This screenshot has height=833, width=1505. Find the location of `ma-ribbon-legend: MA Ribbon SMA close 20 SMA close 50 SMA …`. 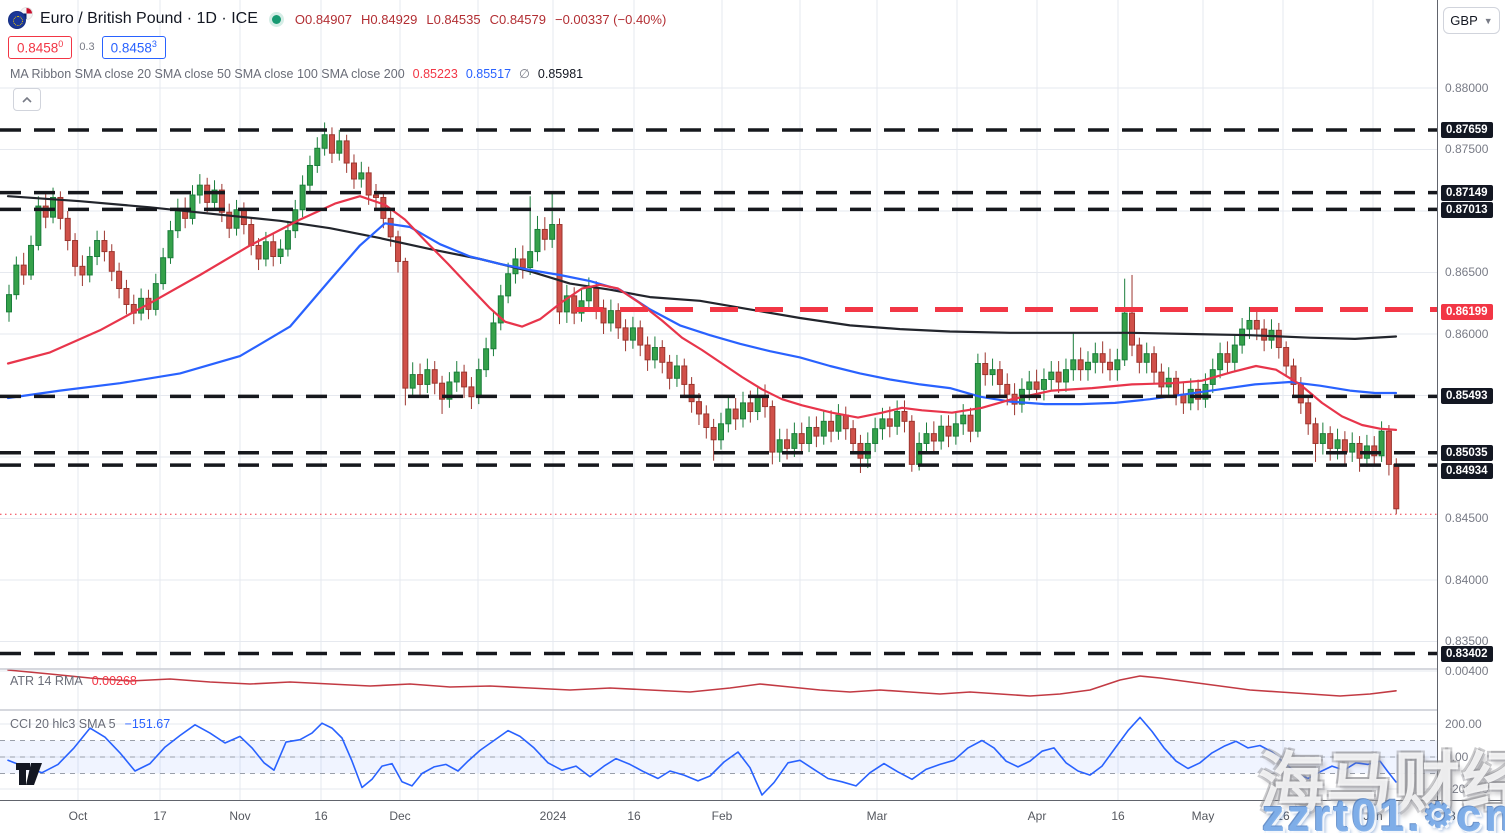

ma-ribbon-legend: MA Ribbon SMA close 20 SMA close 50 SMA … is located at coordinates (297, 74).